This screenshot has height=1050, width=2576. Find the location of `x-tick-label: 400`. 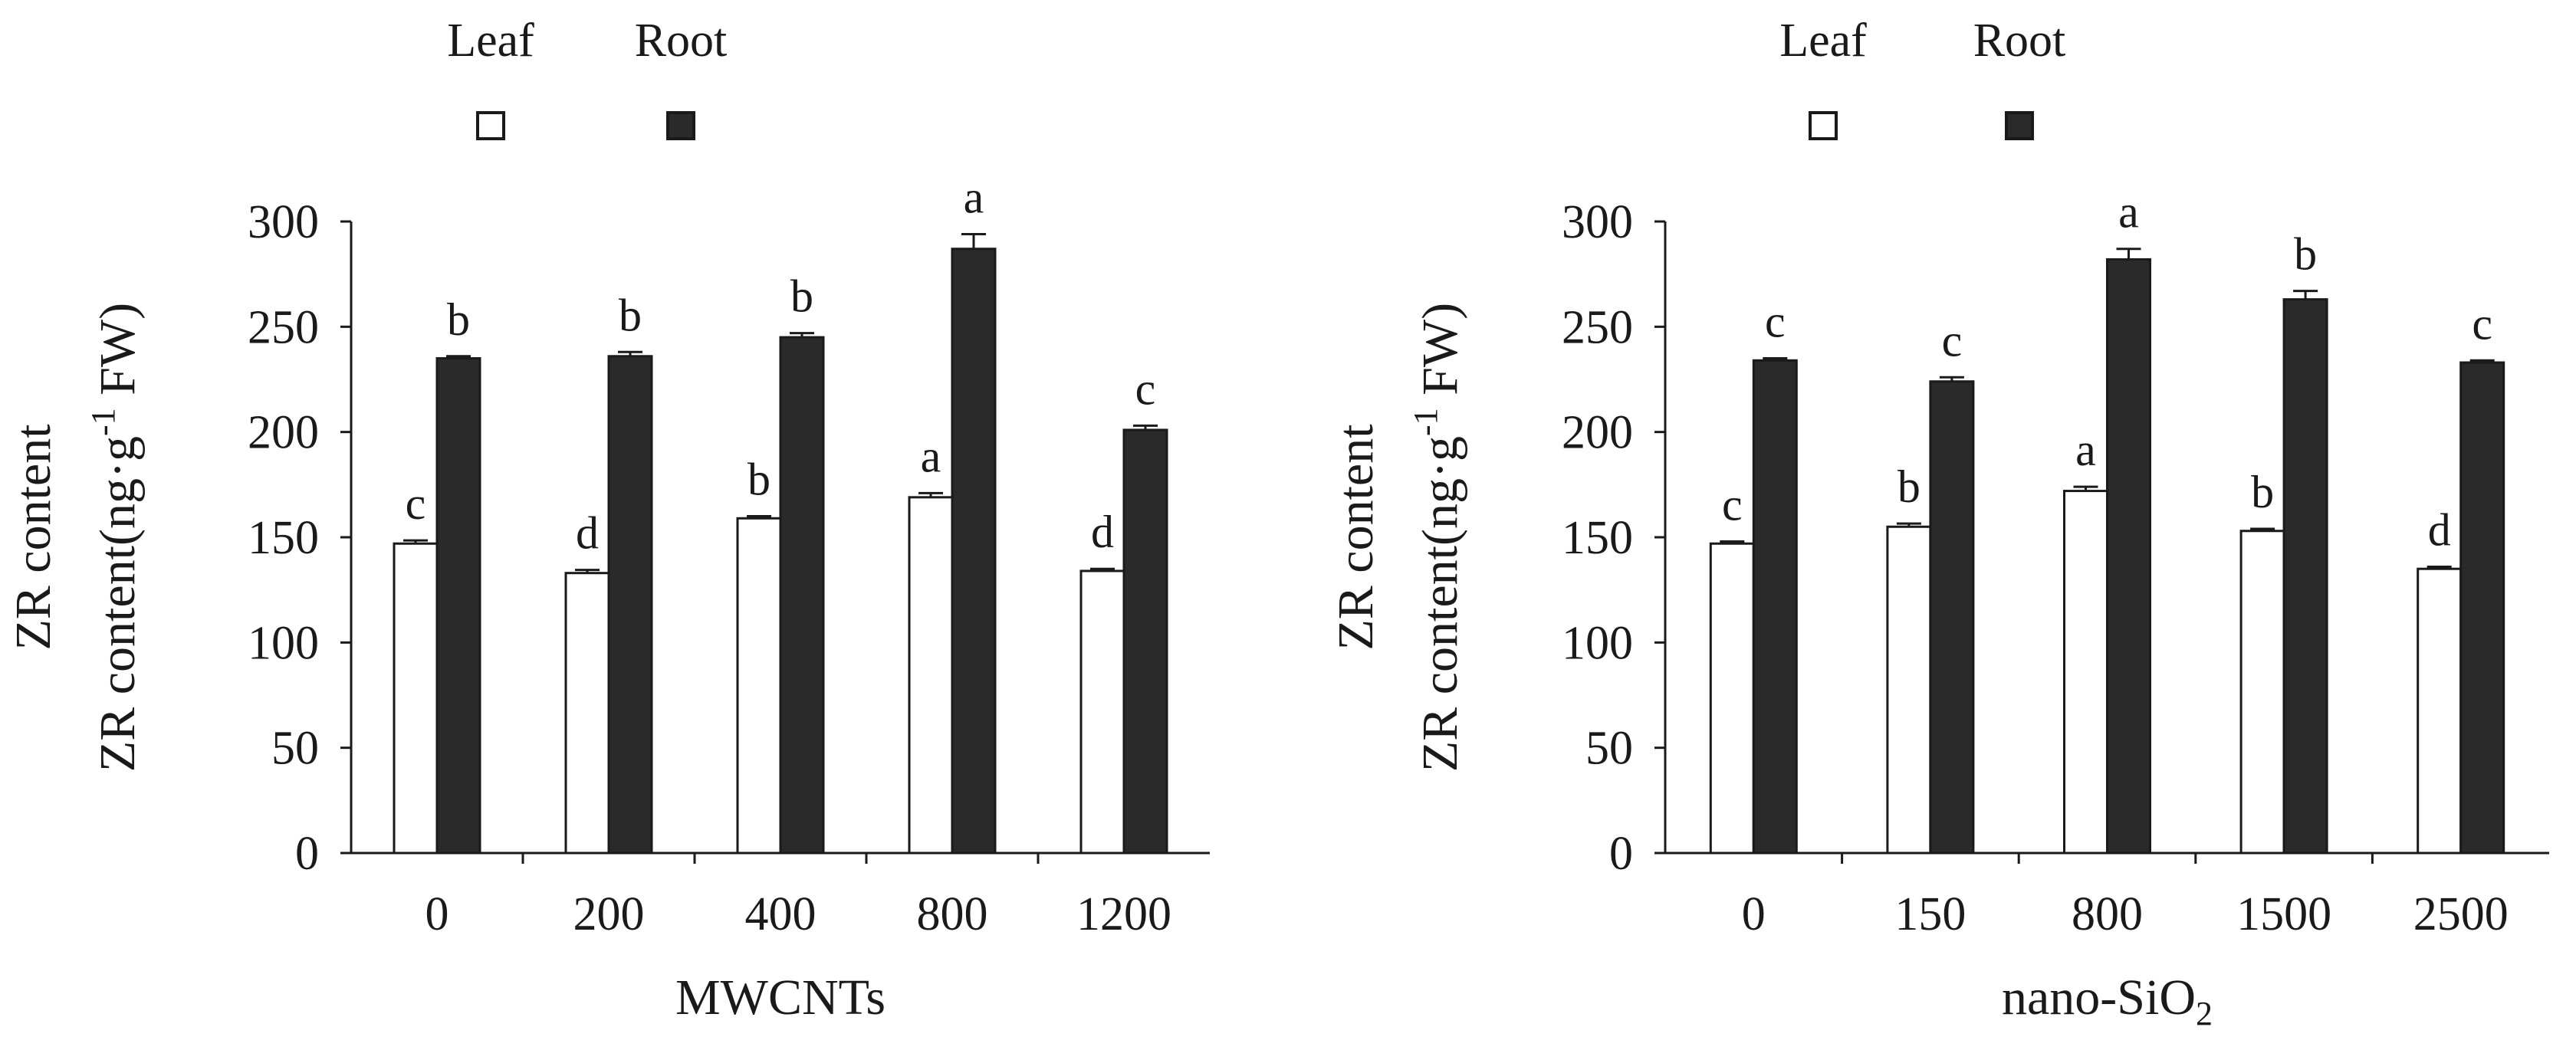

x-tick-label: 400 is located at coordinates (781, 914).